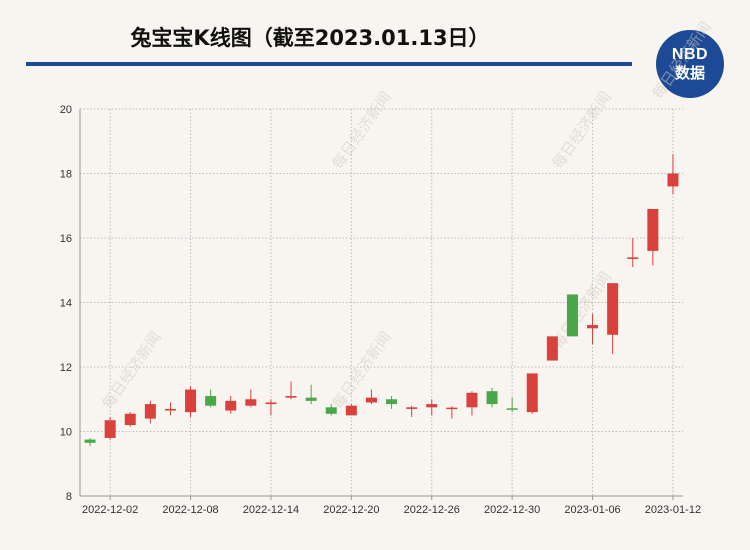 The image size is (750, 550). I want to click on y-tick-label: 16, so click(66, 239).